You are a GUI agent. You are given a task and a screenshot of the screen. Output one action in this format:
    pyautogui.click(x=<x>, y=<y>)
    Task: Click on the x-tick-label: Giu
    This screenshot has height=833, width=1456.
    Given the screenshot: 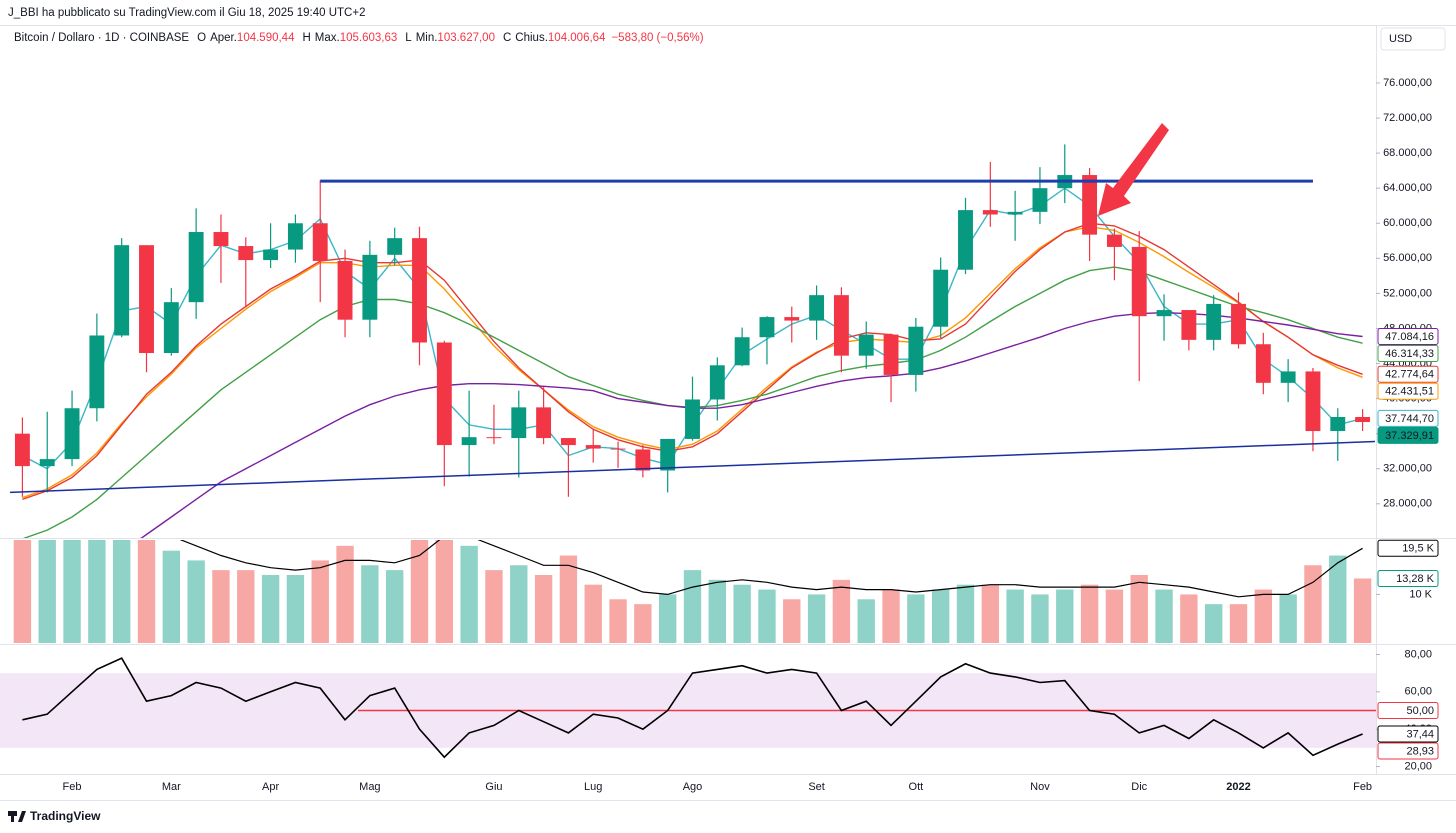 What is the action you would take?
    pyautogui.click(x=493, y=787)
    